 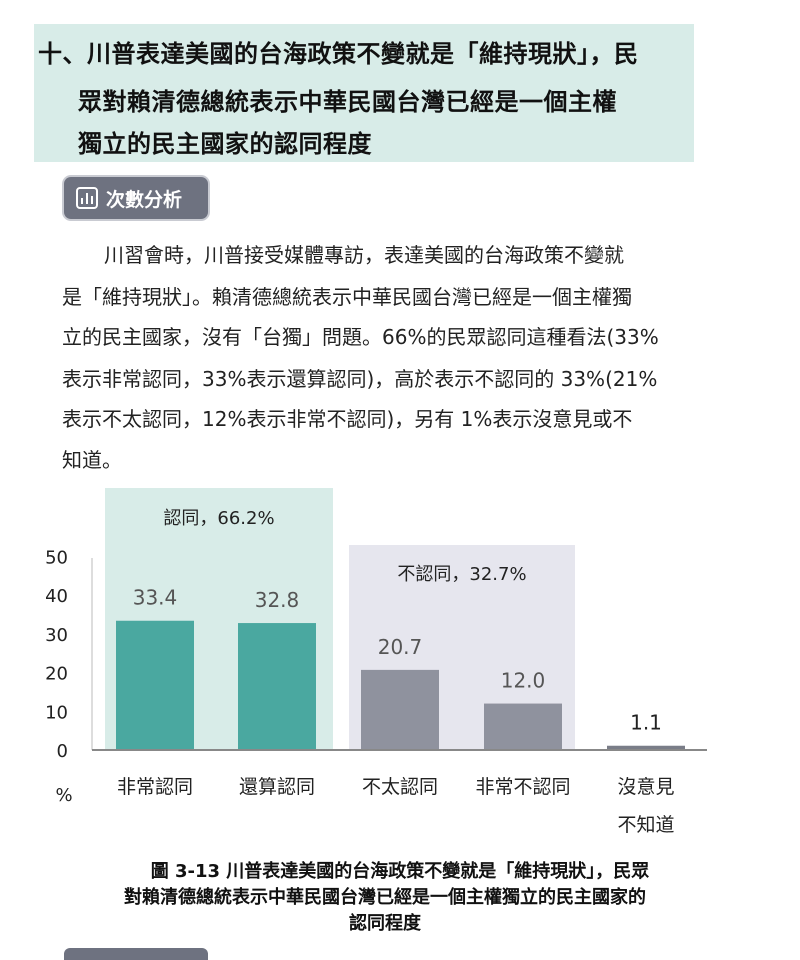 I want to click on y-tick-label-0: 0, so click(x=62, y=751).